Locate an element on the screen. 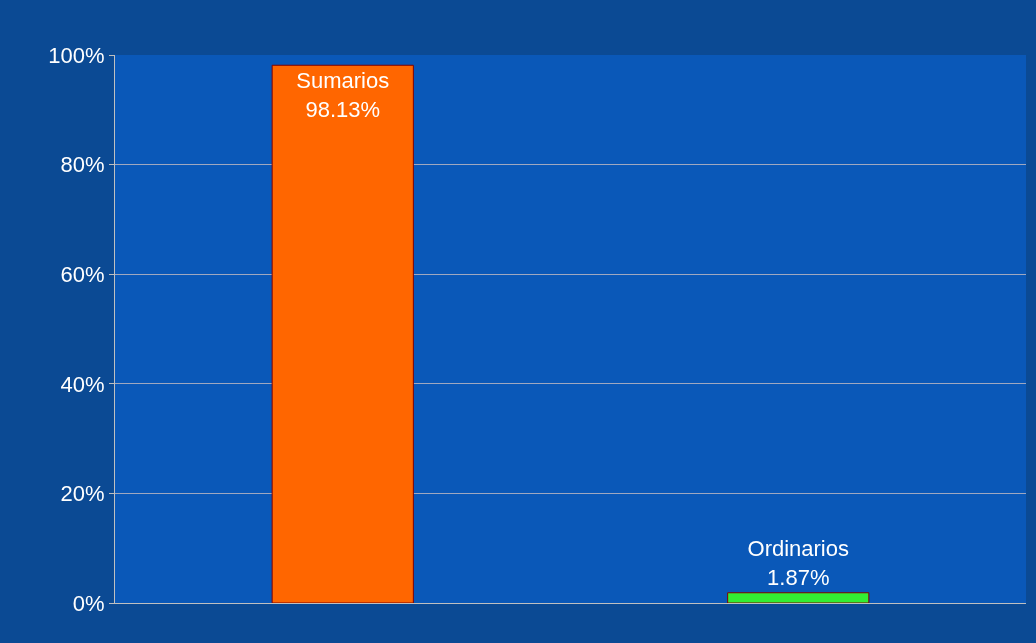 This screenshot has height=643, width=1036. y-tick-label: 0% is located at coordinates (88, 603).